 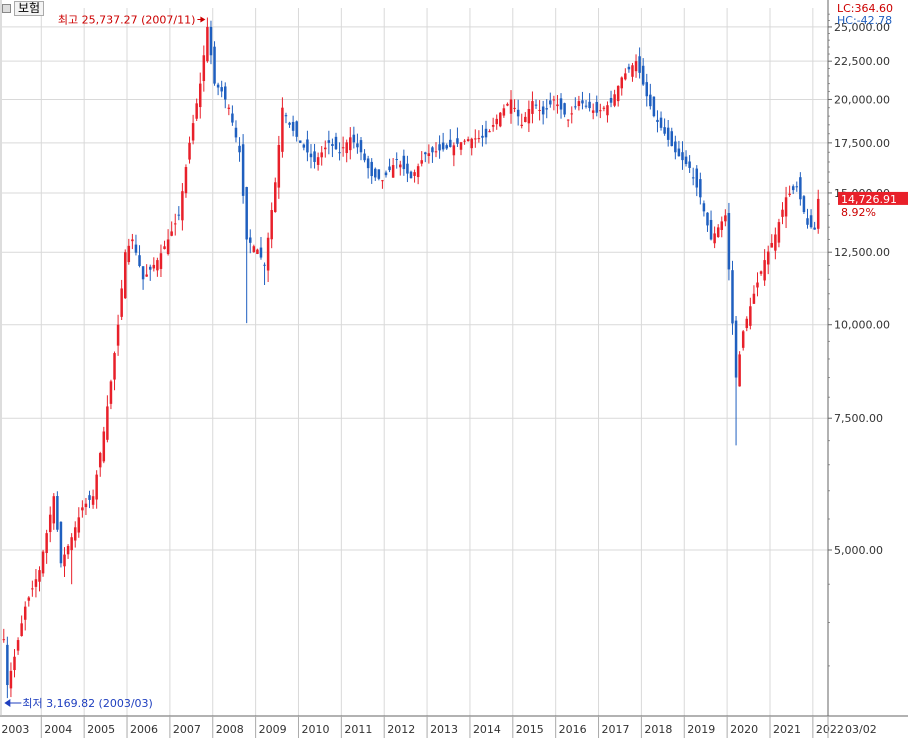 I want to click on last-price-label: 14,726.91, so click(x=869, y=199).